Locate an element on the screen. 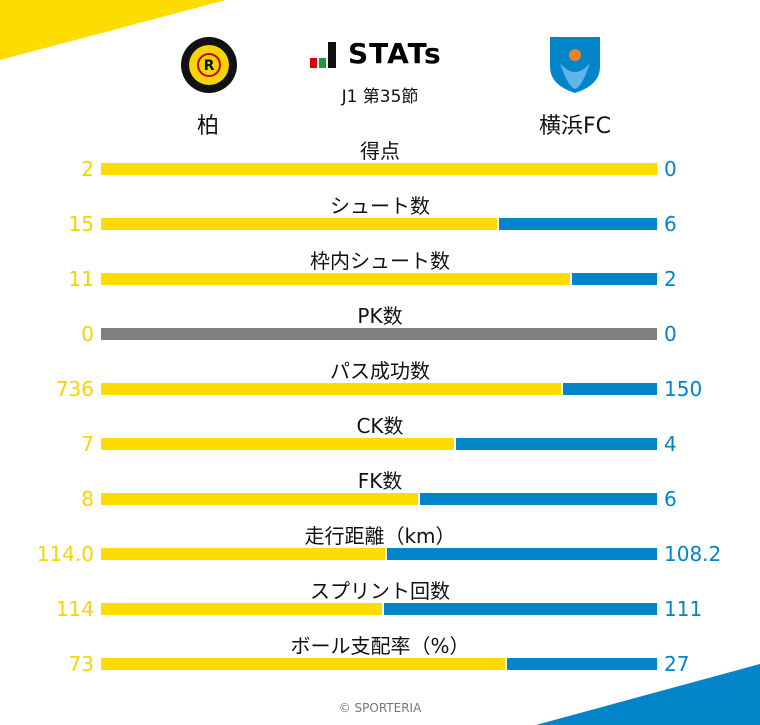  home-value: 0 is located at coordinates (87, 334).